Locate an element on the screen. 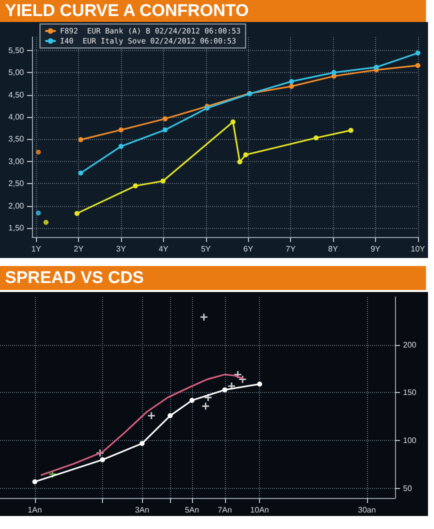 This screenshot has width=434, height=529. x-tick-label: 6Y is located at coordinates (248, 249).